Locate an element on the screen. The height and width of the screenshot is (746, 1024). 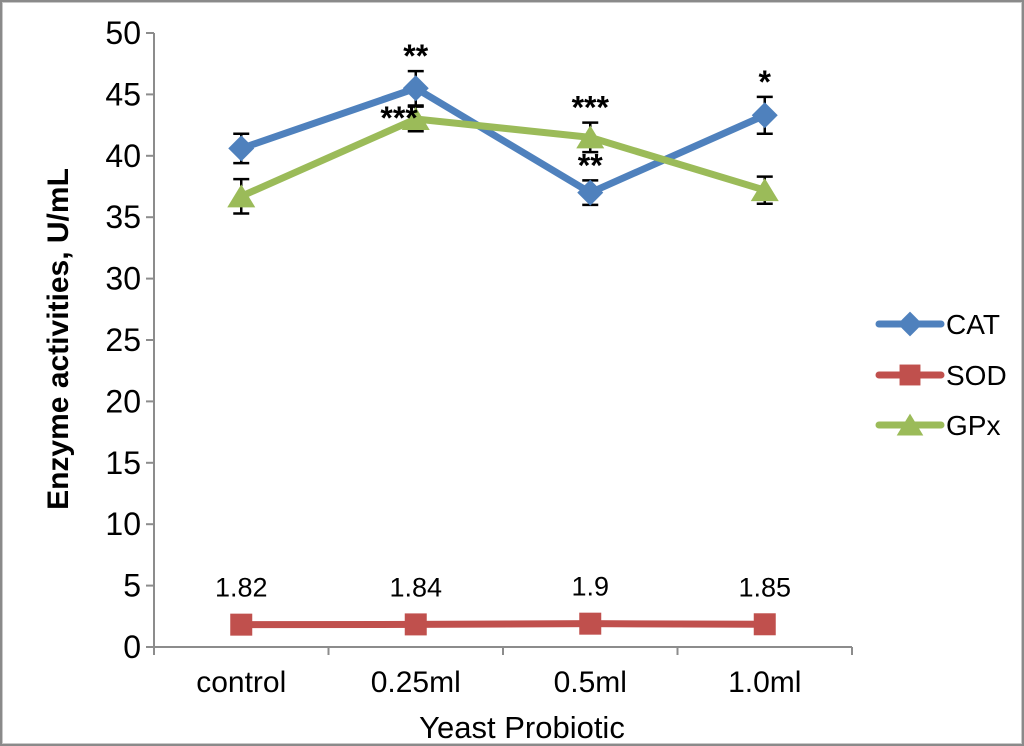
series-line-gpx is located at coordinates (503, 157).